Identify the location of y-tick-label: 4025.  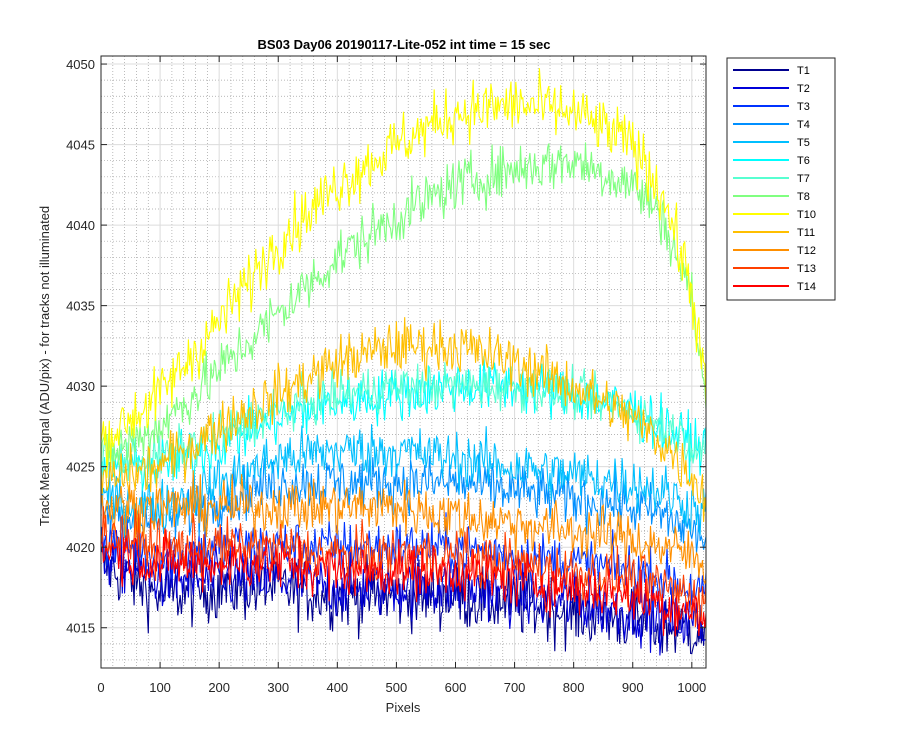
(80, 467).